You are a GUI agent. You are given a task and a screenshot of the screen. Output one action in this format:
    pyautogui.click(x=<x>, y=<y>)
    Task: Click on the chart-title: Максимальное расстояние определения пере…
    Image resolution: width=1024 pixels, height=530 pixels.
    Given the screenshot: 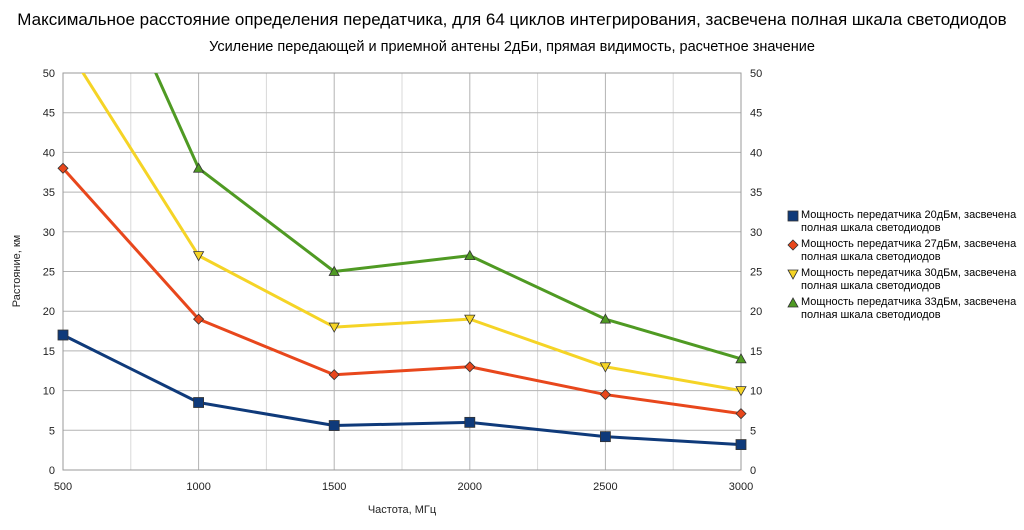 What is the action you would take?
    pyautogui.click(x=512, y=19)
    